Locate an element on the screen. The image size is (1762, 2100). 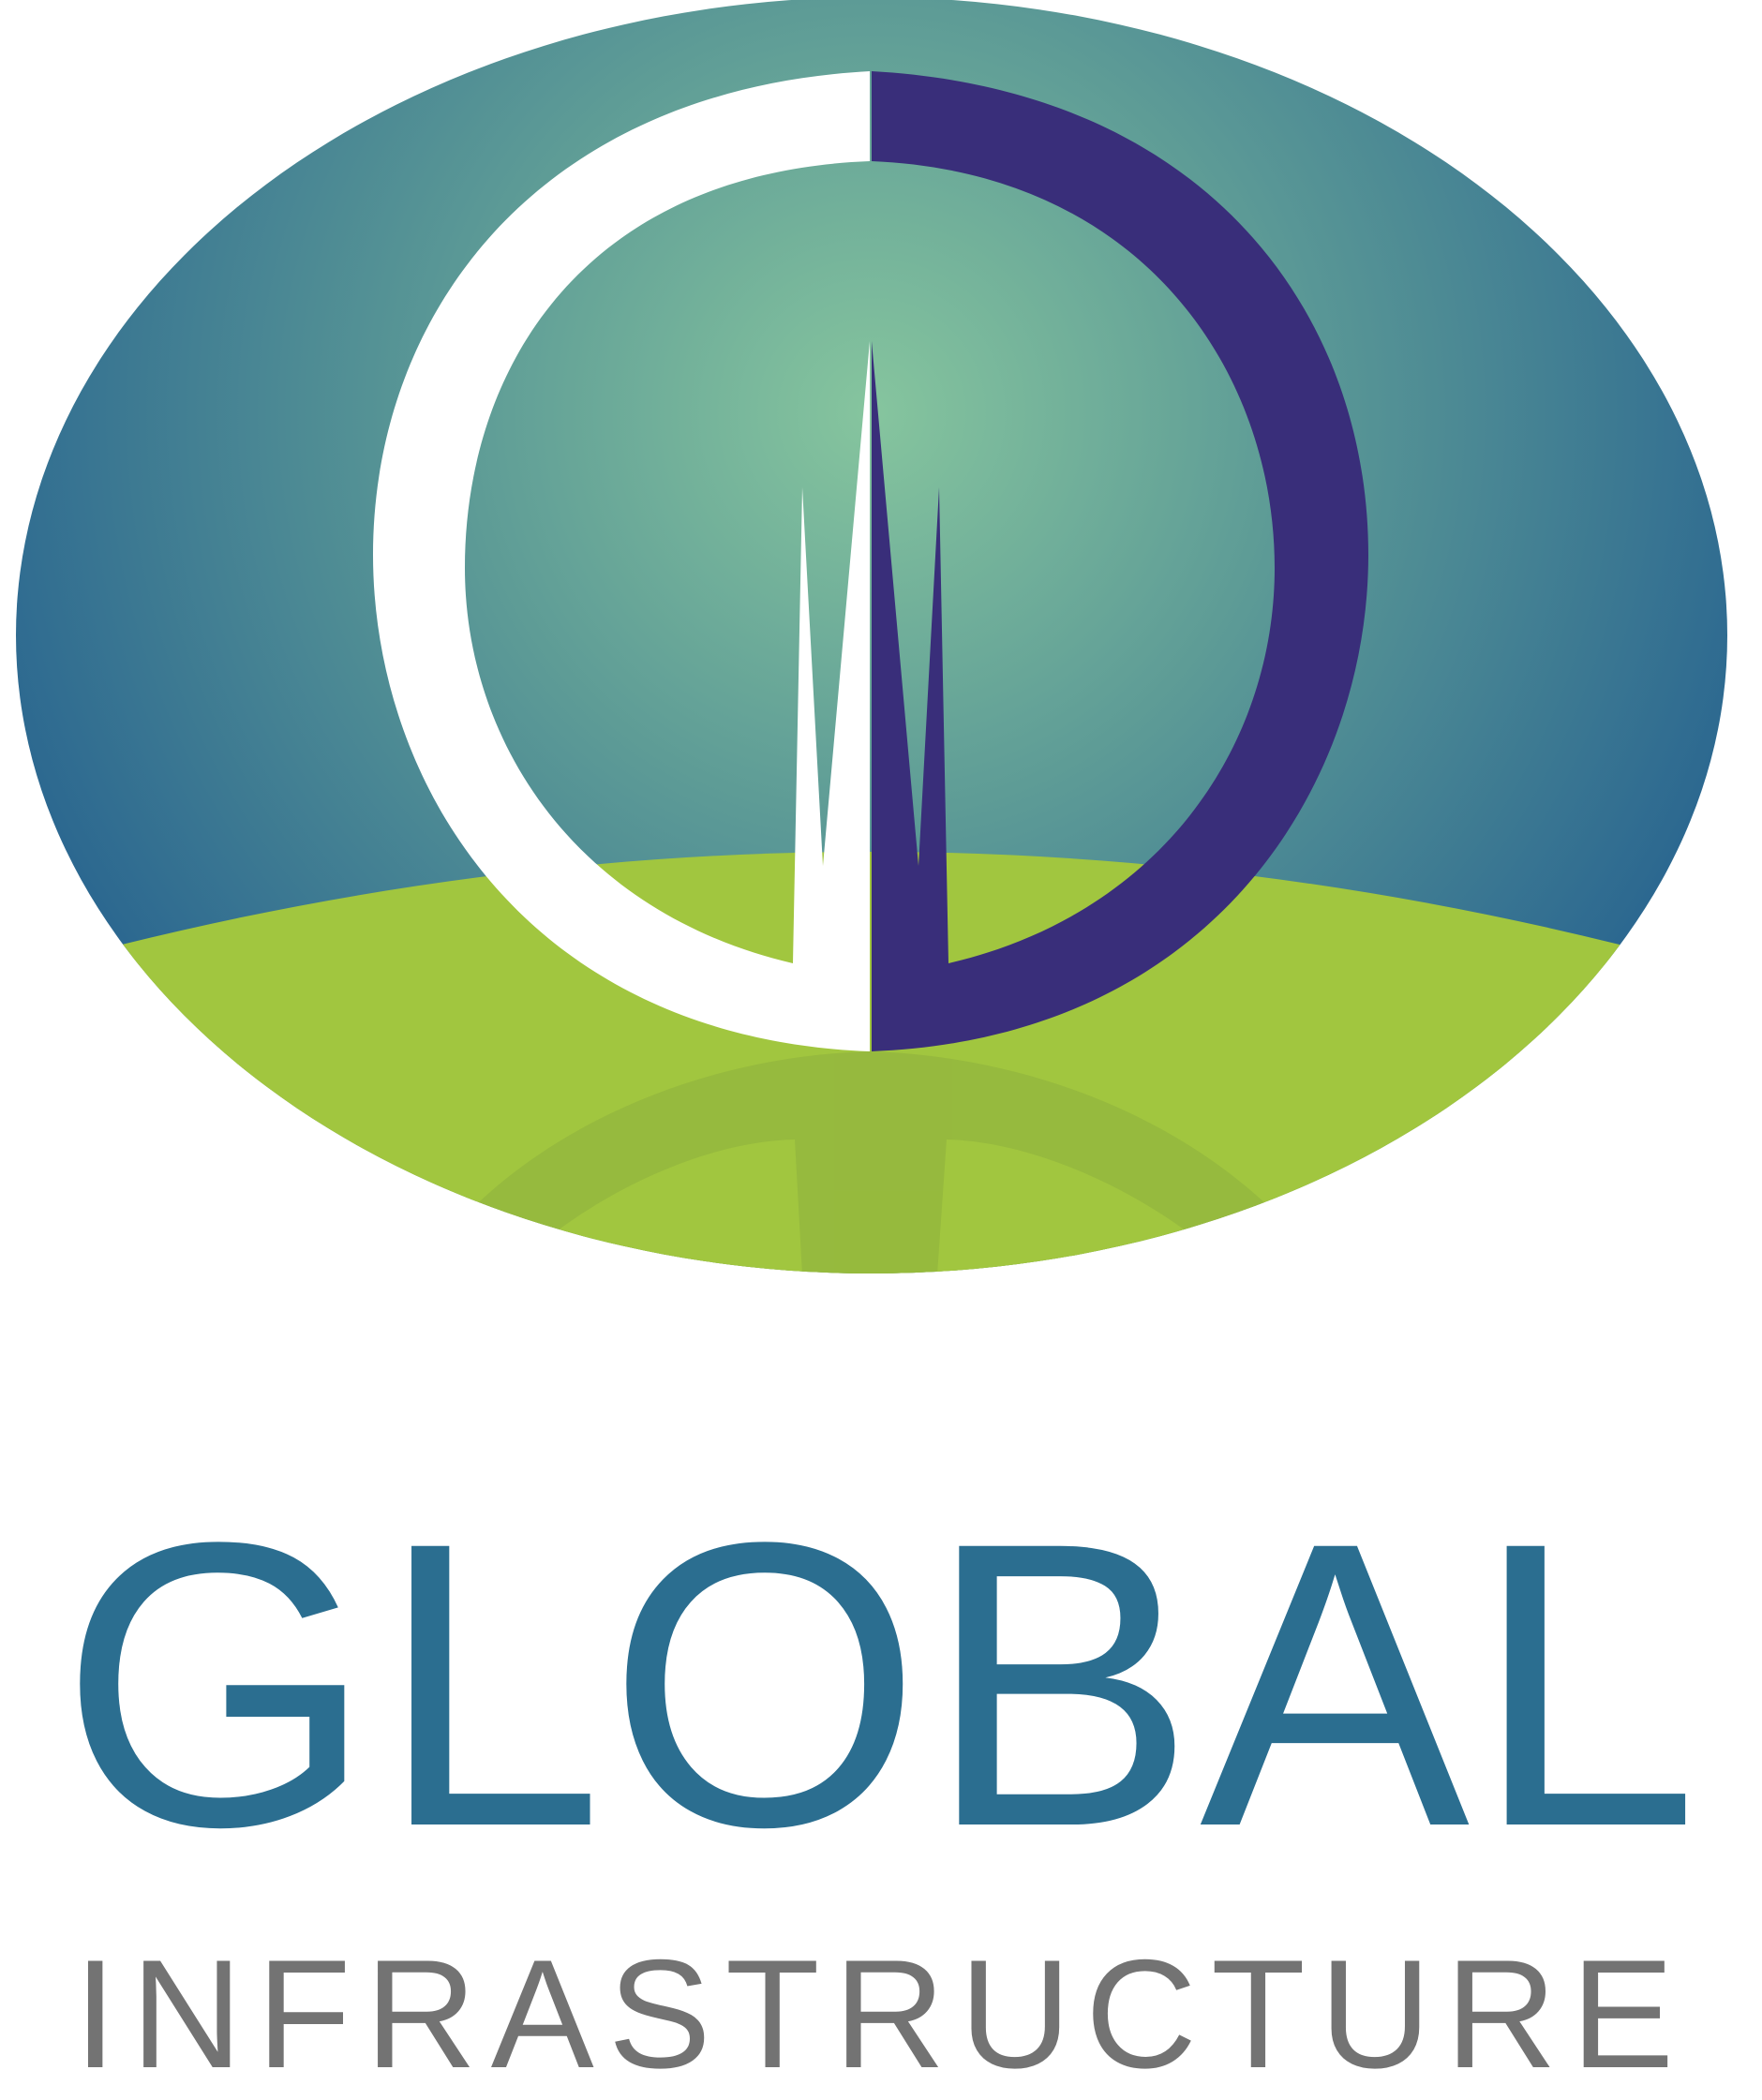
monogram-reflection is located at coordinates (872, 1162).